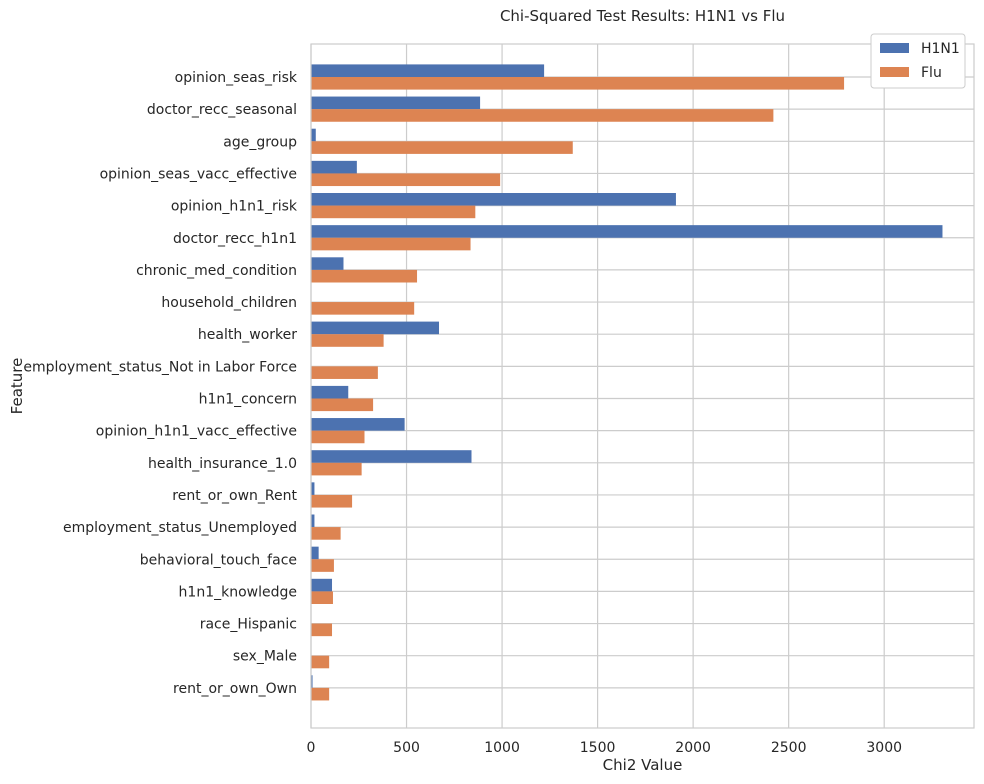 The height and width of the screenshot is (784, 984). I want to click on x-tick-label: 2000, so click(693, 748).